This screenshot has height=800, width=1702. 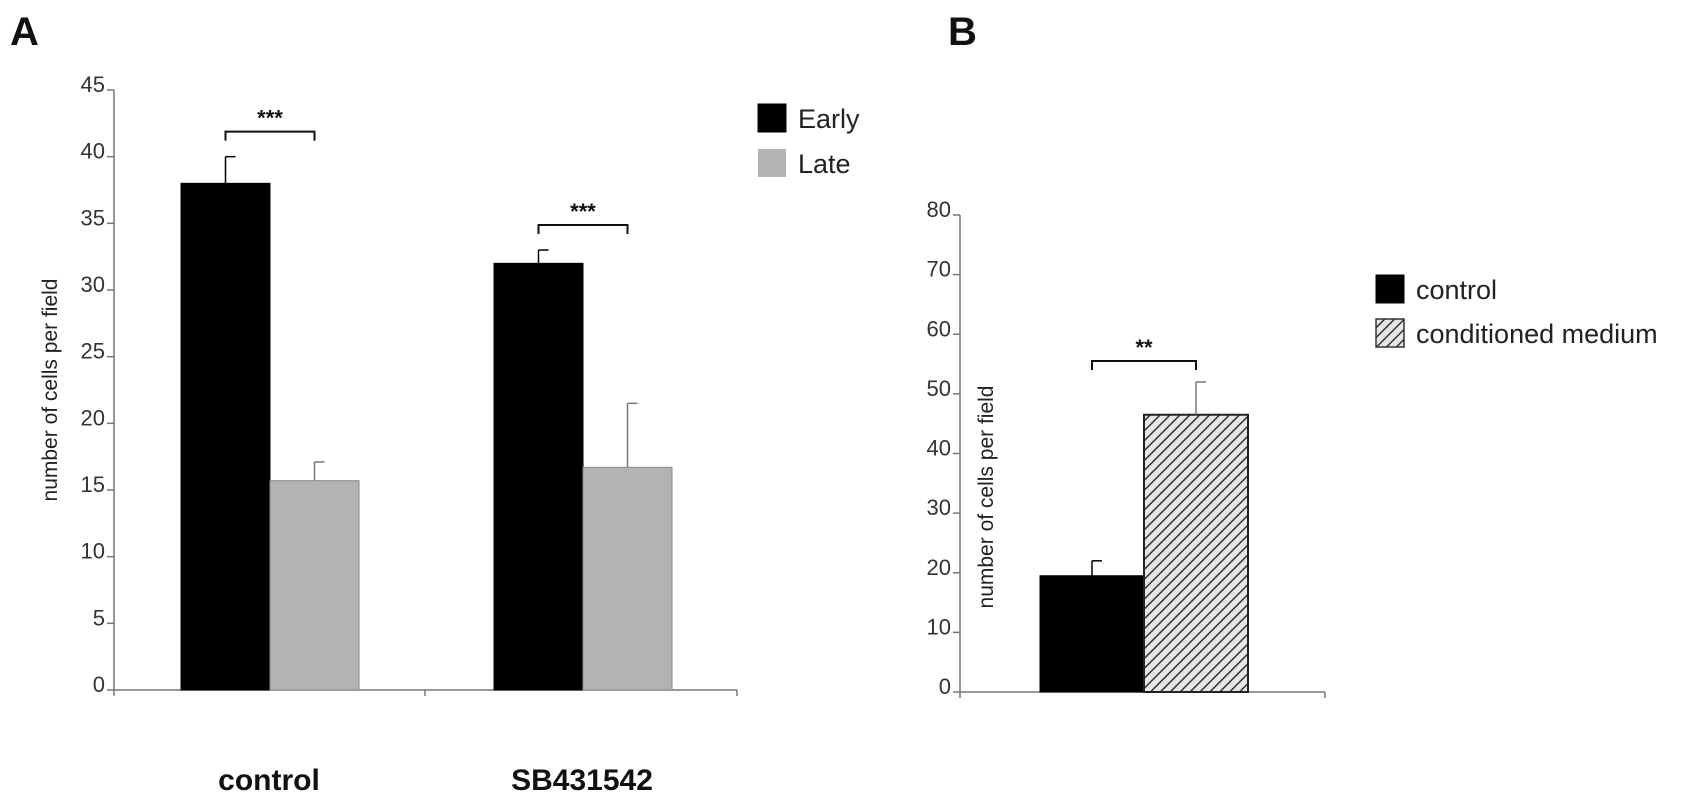 What do you see at coordinates (1516, 311) in the screenshot?
I see `chart-b-legend: control conditioned medium` at bounding box center [1516, 311].